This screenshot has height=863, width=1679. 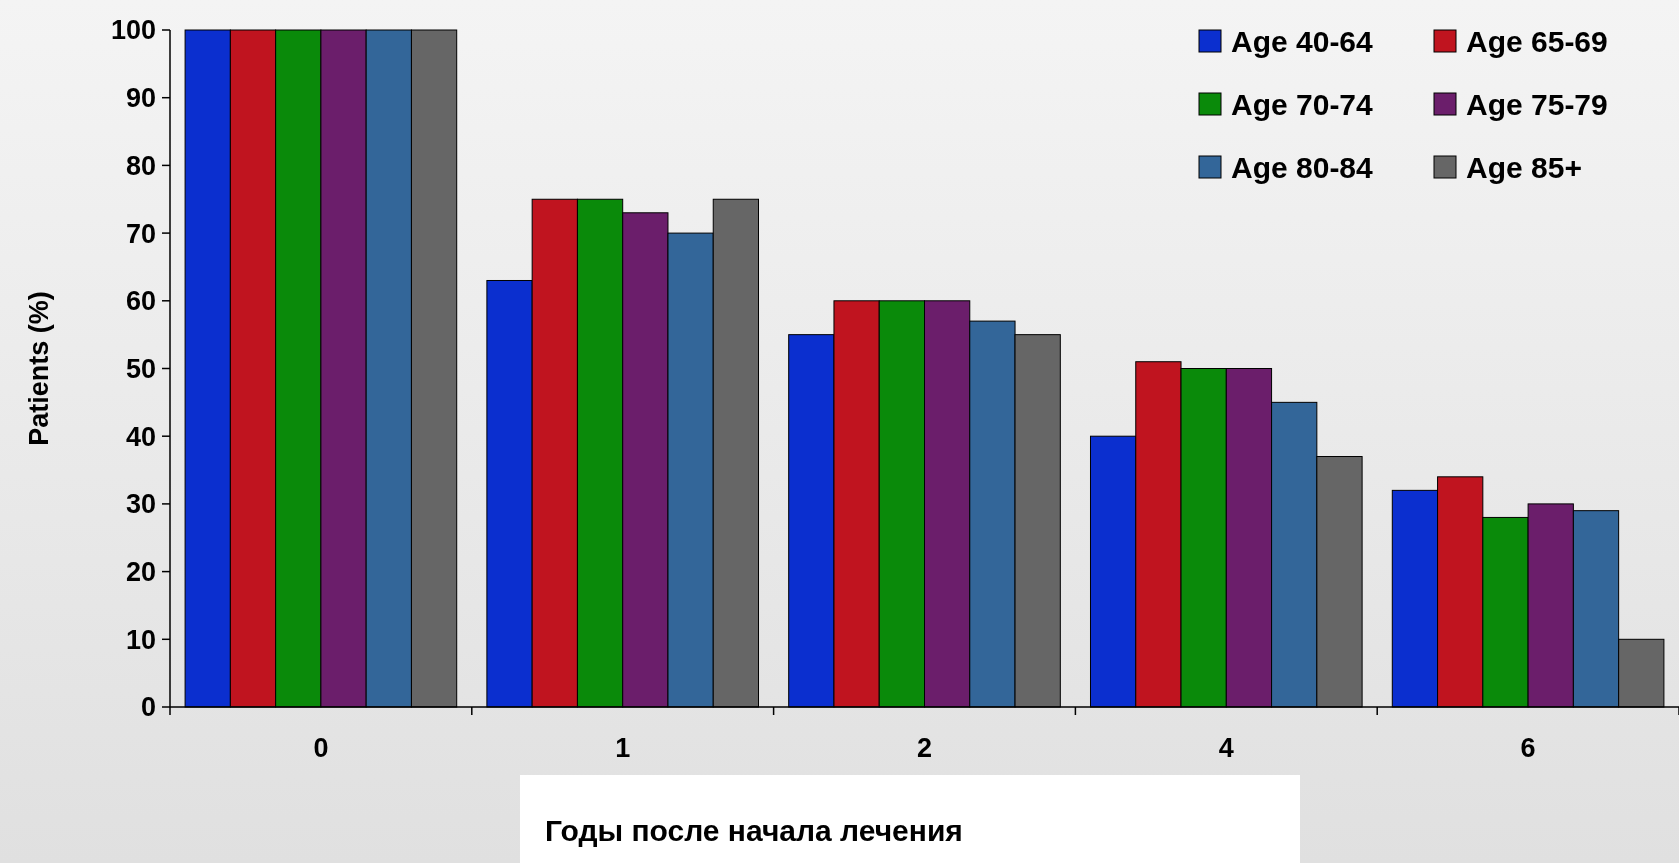 What do you see at coordinates (1302, 41) in the screenshot?
I see `legend-label: Age 40-64` at bounding box center [1302, 41].